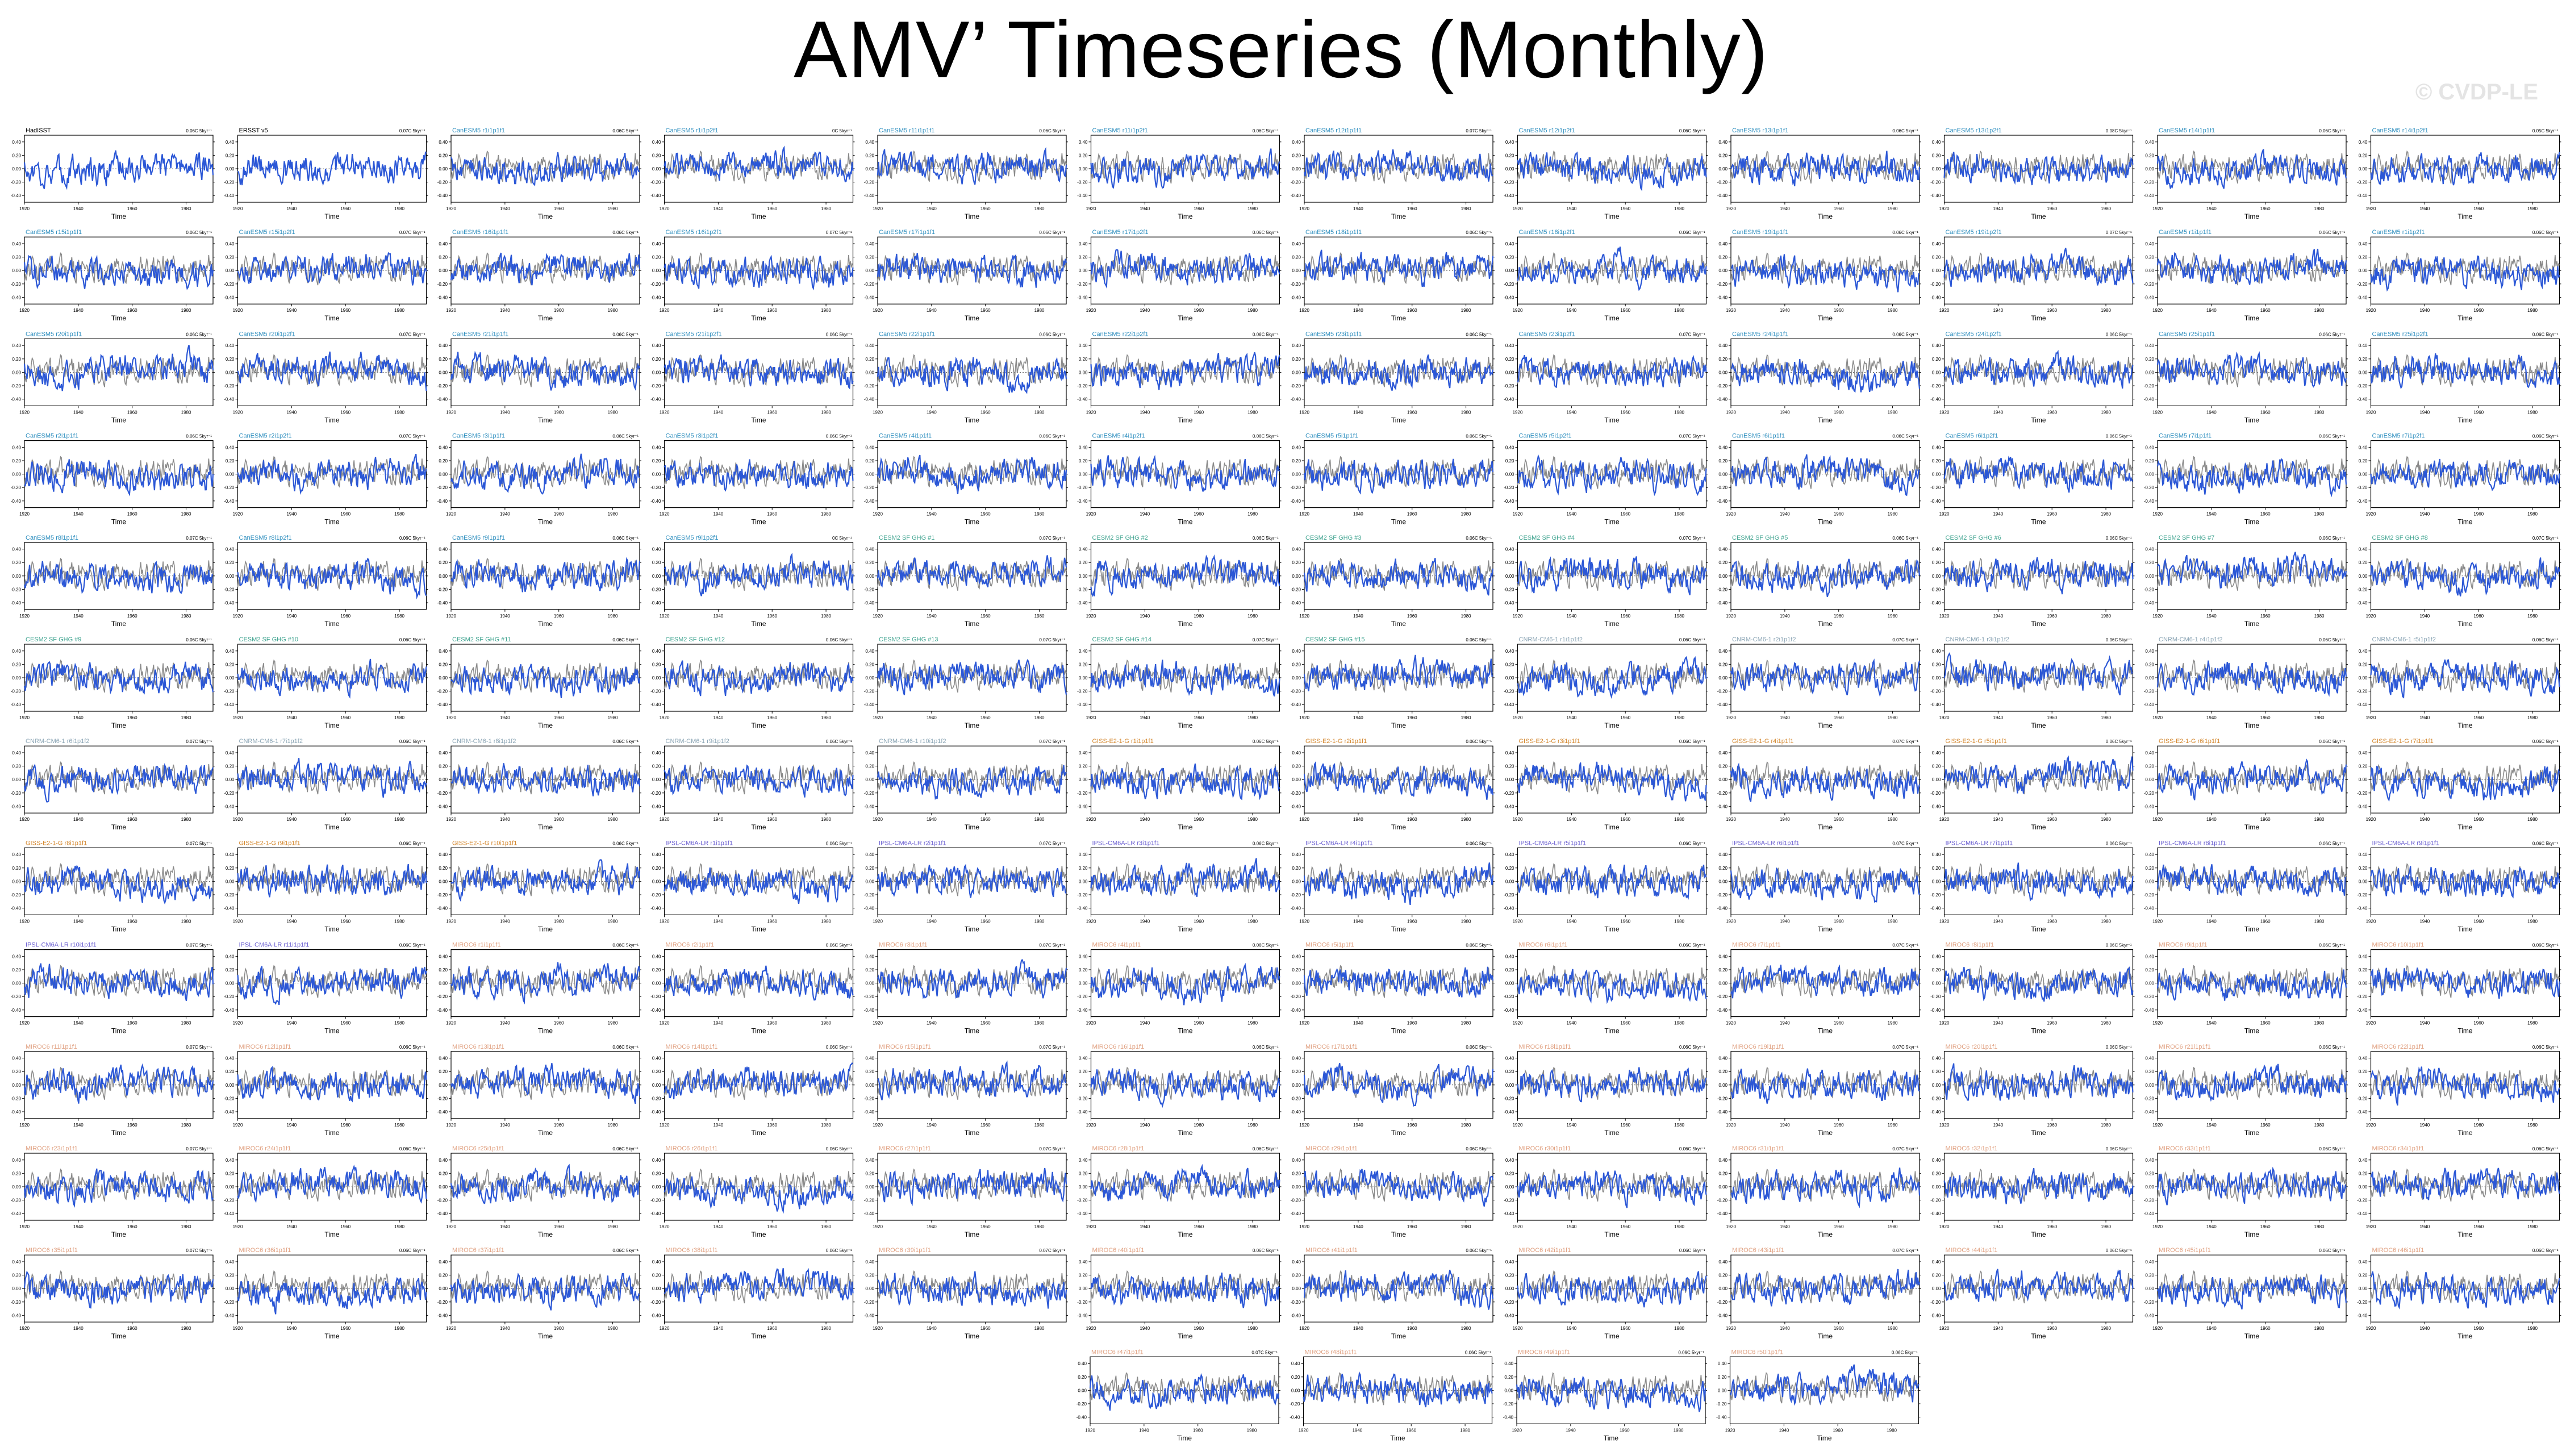 This screenshot has height=1456, width=2562. I want to click on panel-label: CESM2 SF GHG #2, so click(1120, 538).